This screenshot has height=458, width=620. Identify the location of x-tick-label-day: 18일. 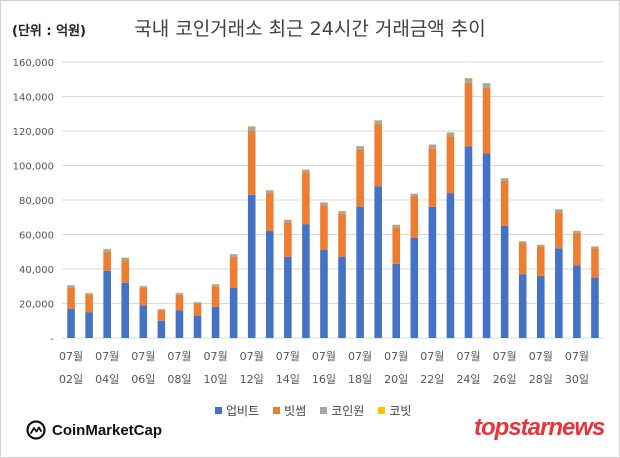
(360, 379).